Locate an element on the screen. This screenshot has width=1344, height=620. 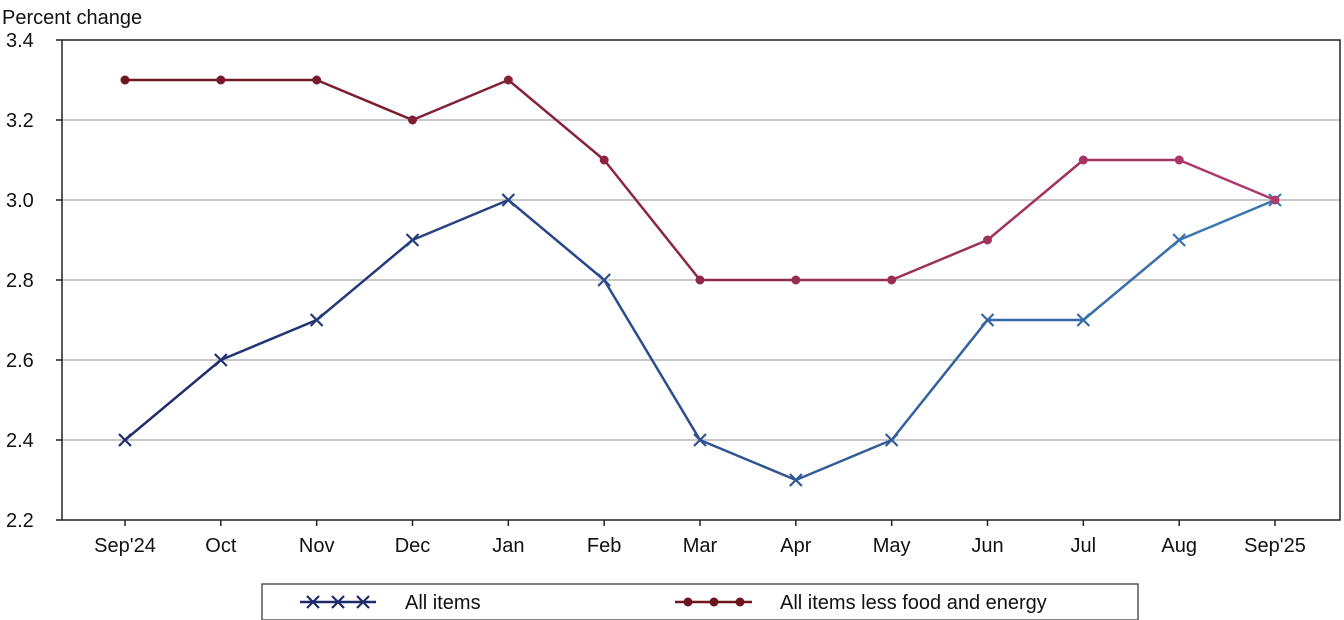
legend: All items All items less food and energy is located at coordinates (700, 601).